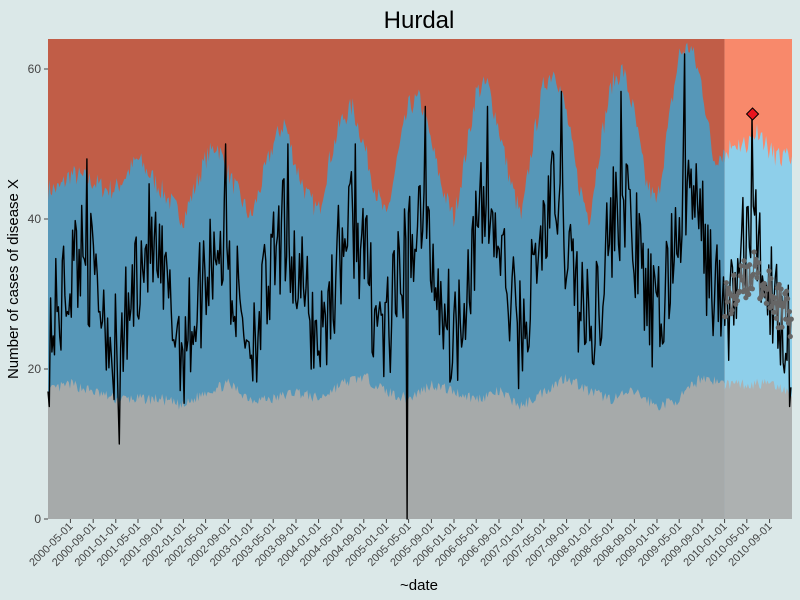 The image size is (800, 600). What do you see at coordinates (752, 114) in the screenshot?
I see `alarm-diamond-marker` at bounding box center [752, 114].